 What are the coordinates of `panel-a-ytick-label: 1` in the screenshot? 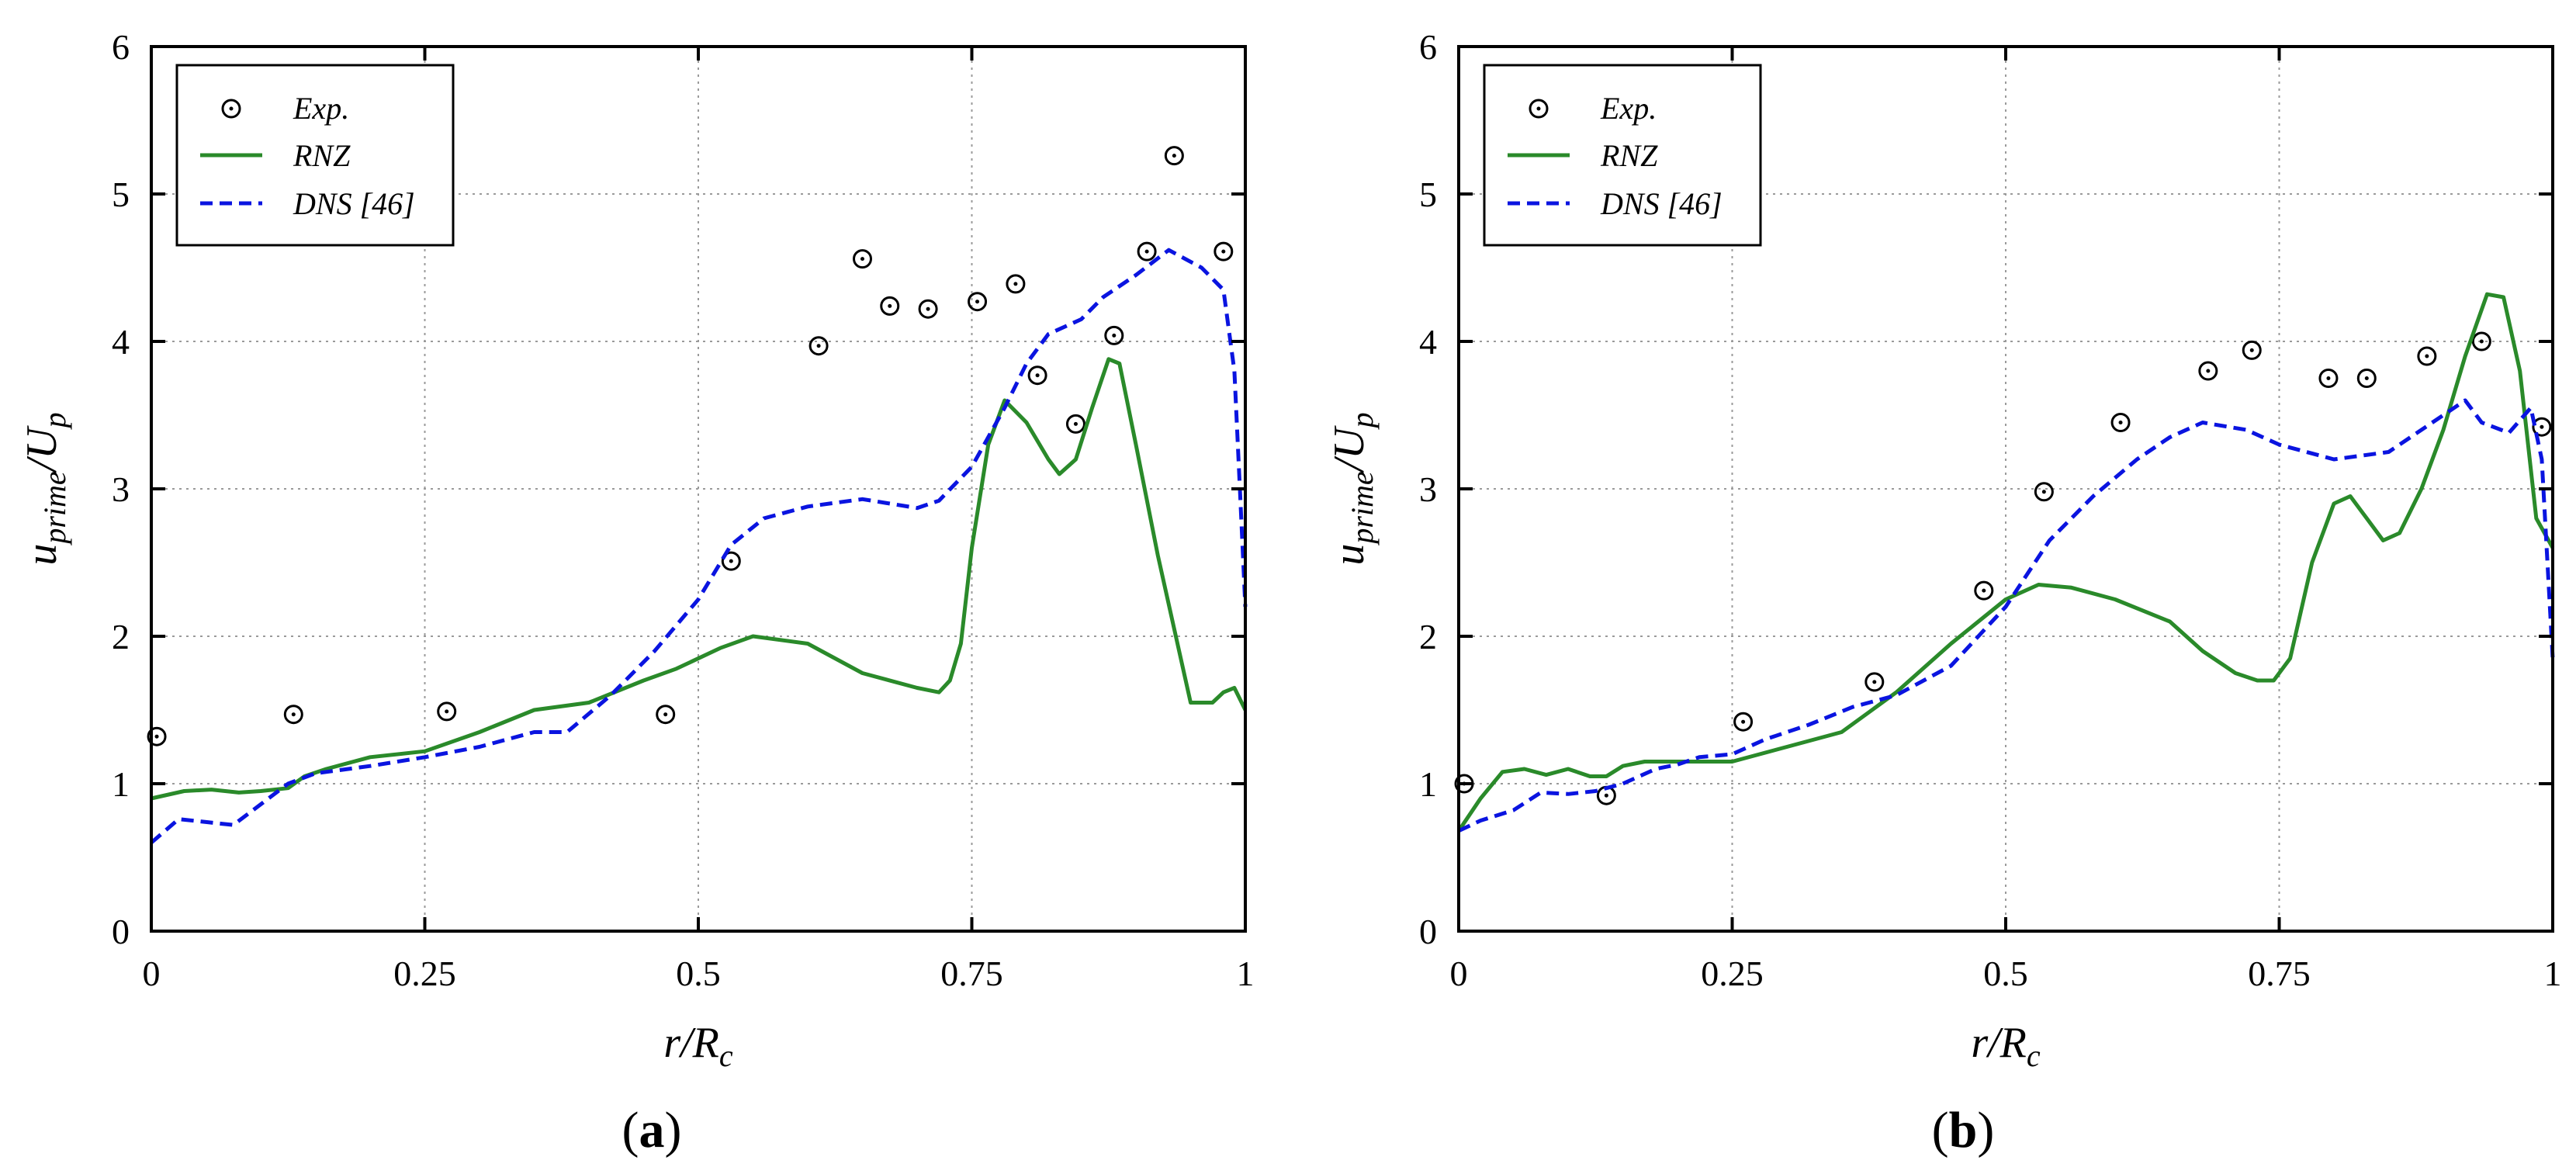 It's located at (121, 784).